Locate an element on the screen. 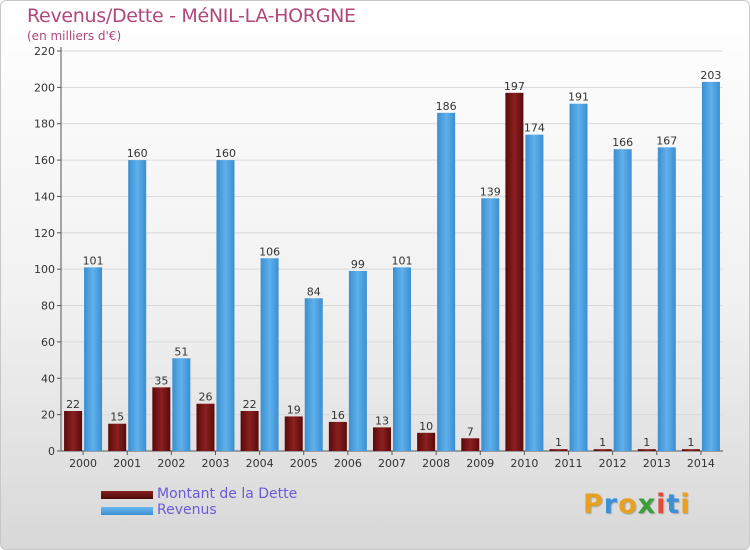  x-tick-label: 2003 is located at coordinates (215, 463).